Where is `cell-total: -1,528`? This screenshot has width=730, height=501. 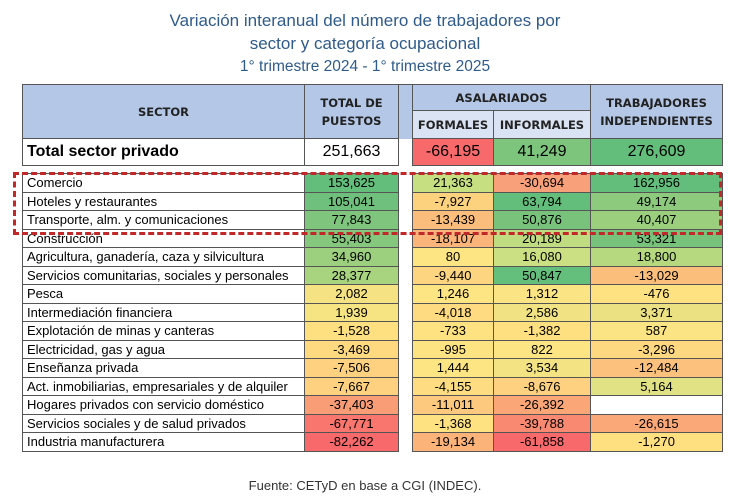 cell-total: -1,528 is located at coordinates (351, 331).